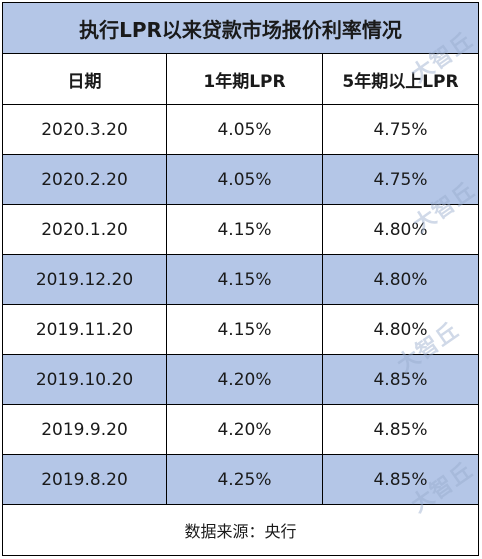  I want to click on table-row: 2019.10.20 4.20% 4.85%, so click(240, 379).